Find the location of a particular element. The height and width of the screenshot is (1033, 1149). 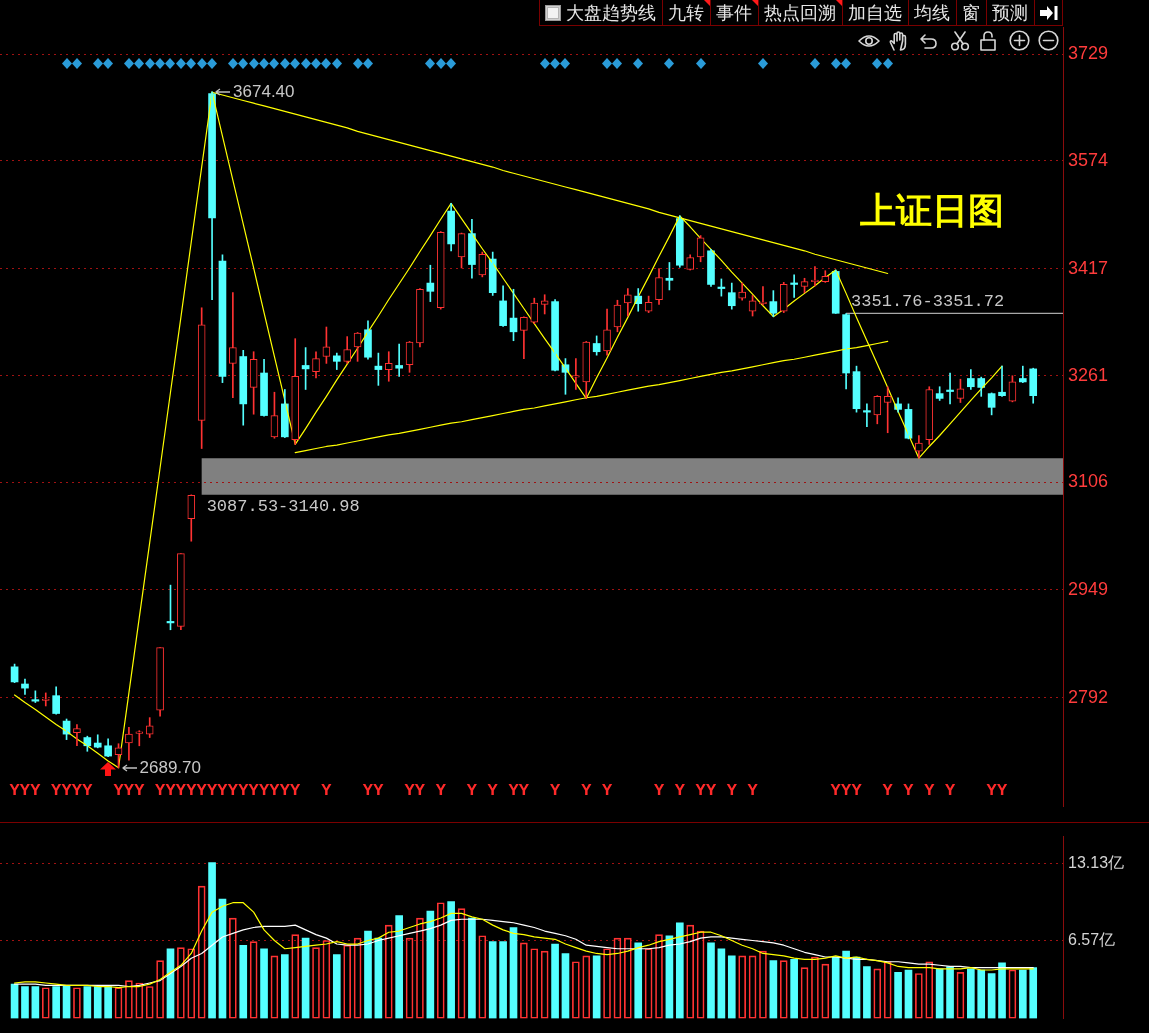

band-label: 3351.76-3351.72 is located at coordinates (928, 302).